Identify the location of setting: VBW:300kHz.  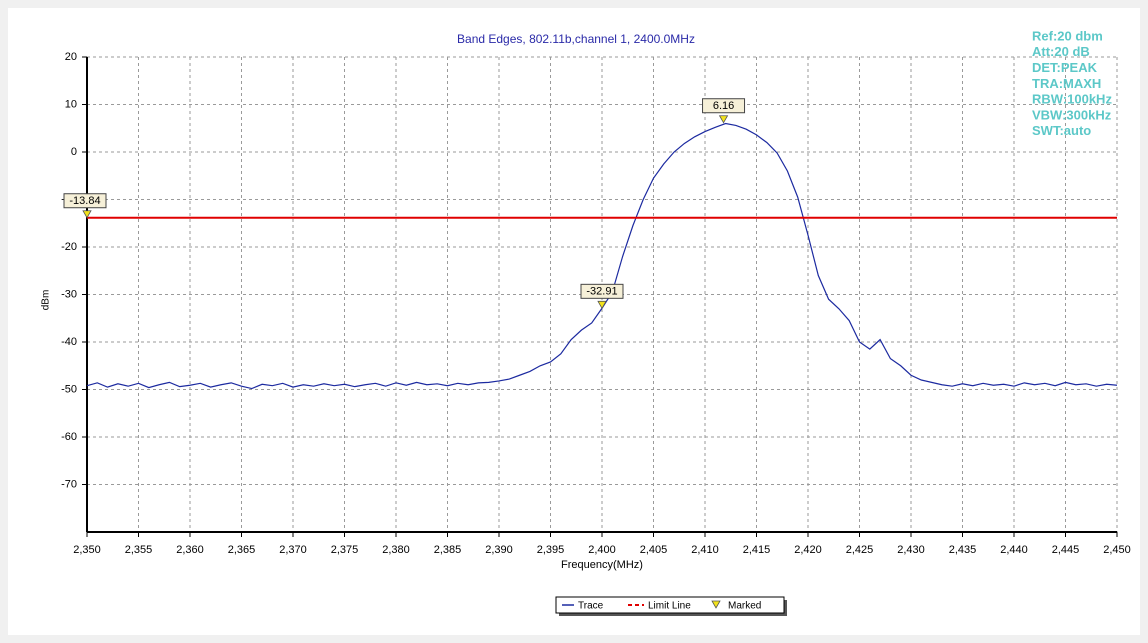
(1072, 114).